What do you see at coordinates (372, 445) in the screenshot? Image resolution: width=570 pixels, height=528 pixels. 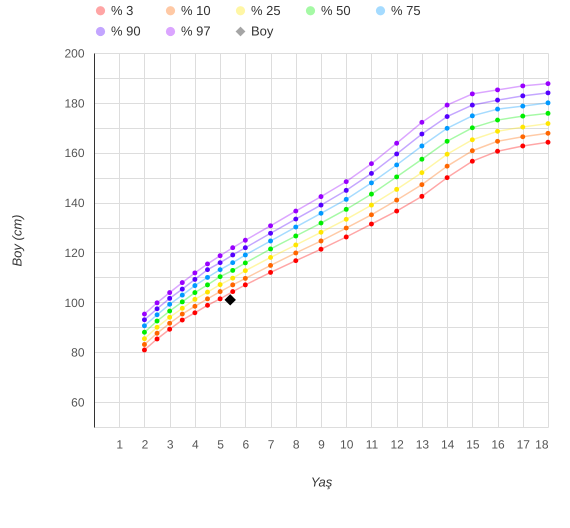 I see `x-tick-label: 11` at bounding box center [372, 445].